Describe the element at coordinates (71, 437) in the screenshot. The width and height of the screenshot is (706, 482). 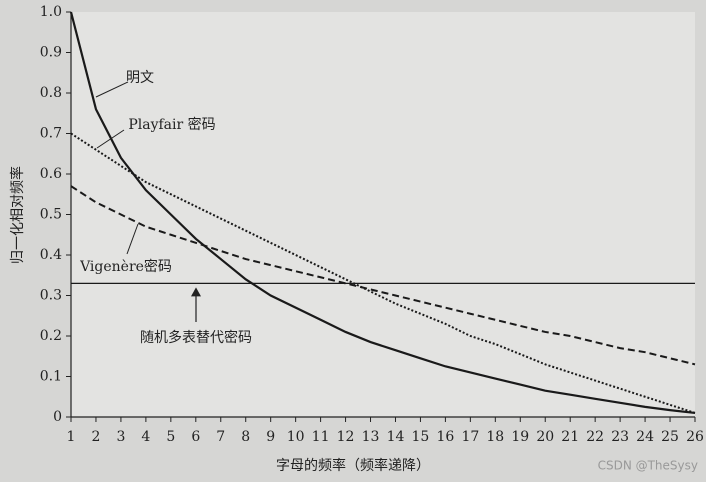
I see `x-tick-label: 1` at that location.